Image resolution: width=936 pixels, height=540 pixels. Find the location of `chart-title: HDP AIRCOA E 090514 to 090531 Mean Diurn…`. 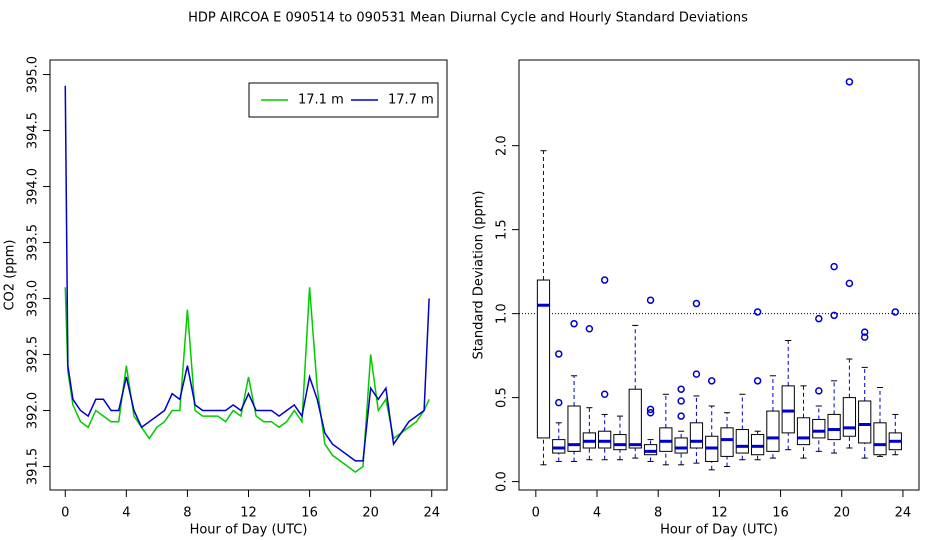

chart-title: HDP AIRCOA E 090514 to 090531 Mean Diurn… is located at coordinates (468, 18).